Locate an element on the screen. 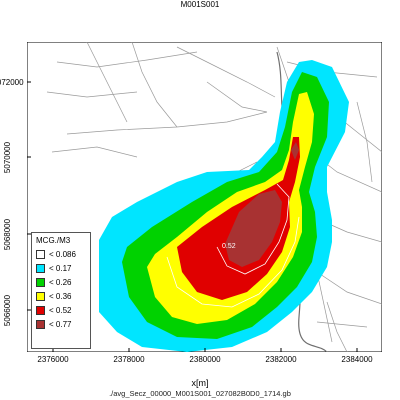 This screenshot has height=400, width=400. y-tick-label: 5066000 is located at coordinates (8, 310).